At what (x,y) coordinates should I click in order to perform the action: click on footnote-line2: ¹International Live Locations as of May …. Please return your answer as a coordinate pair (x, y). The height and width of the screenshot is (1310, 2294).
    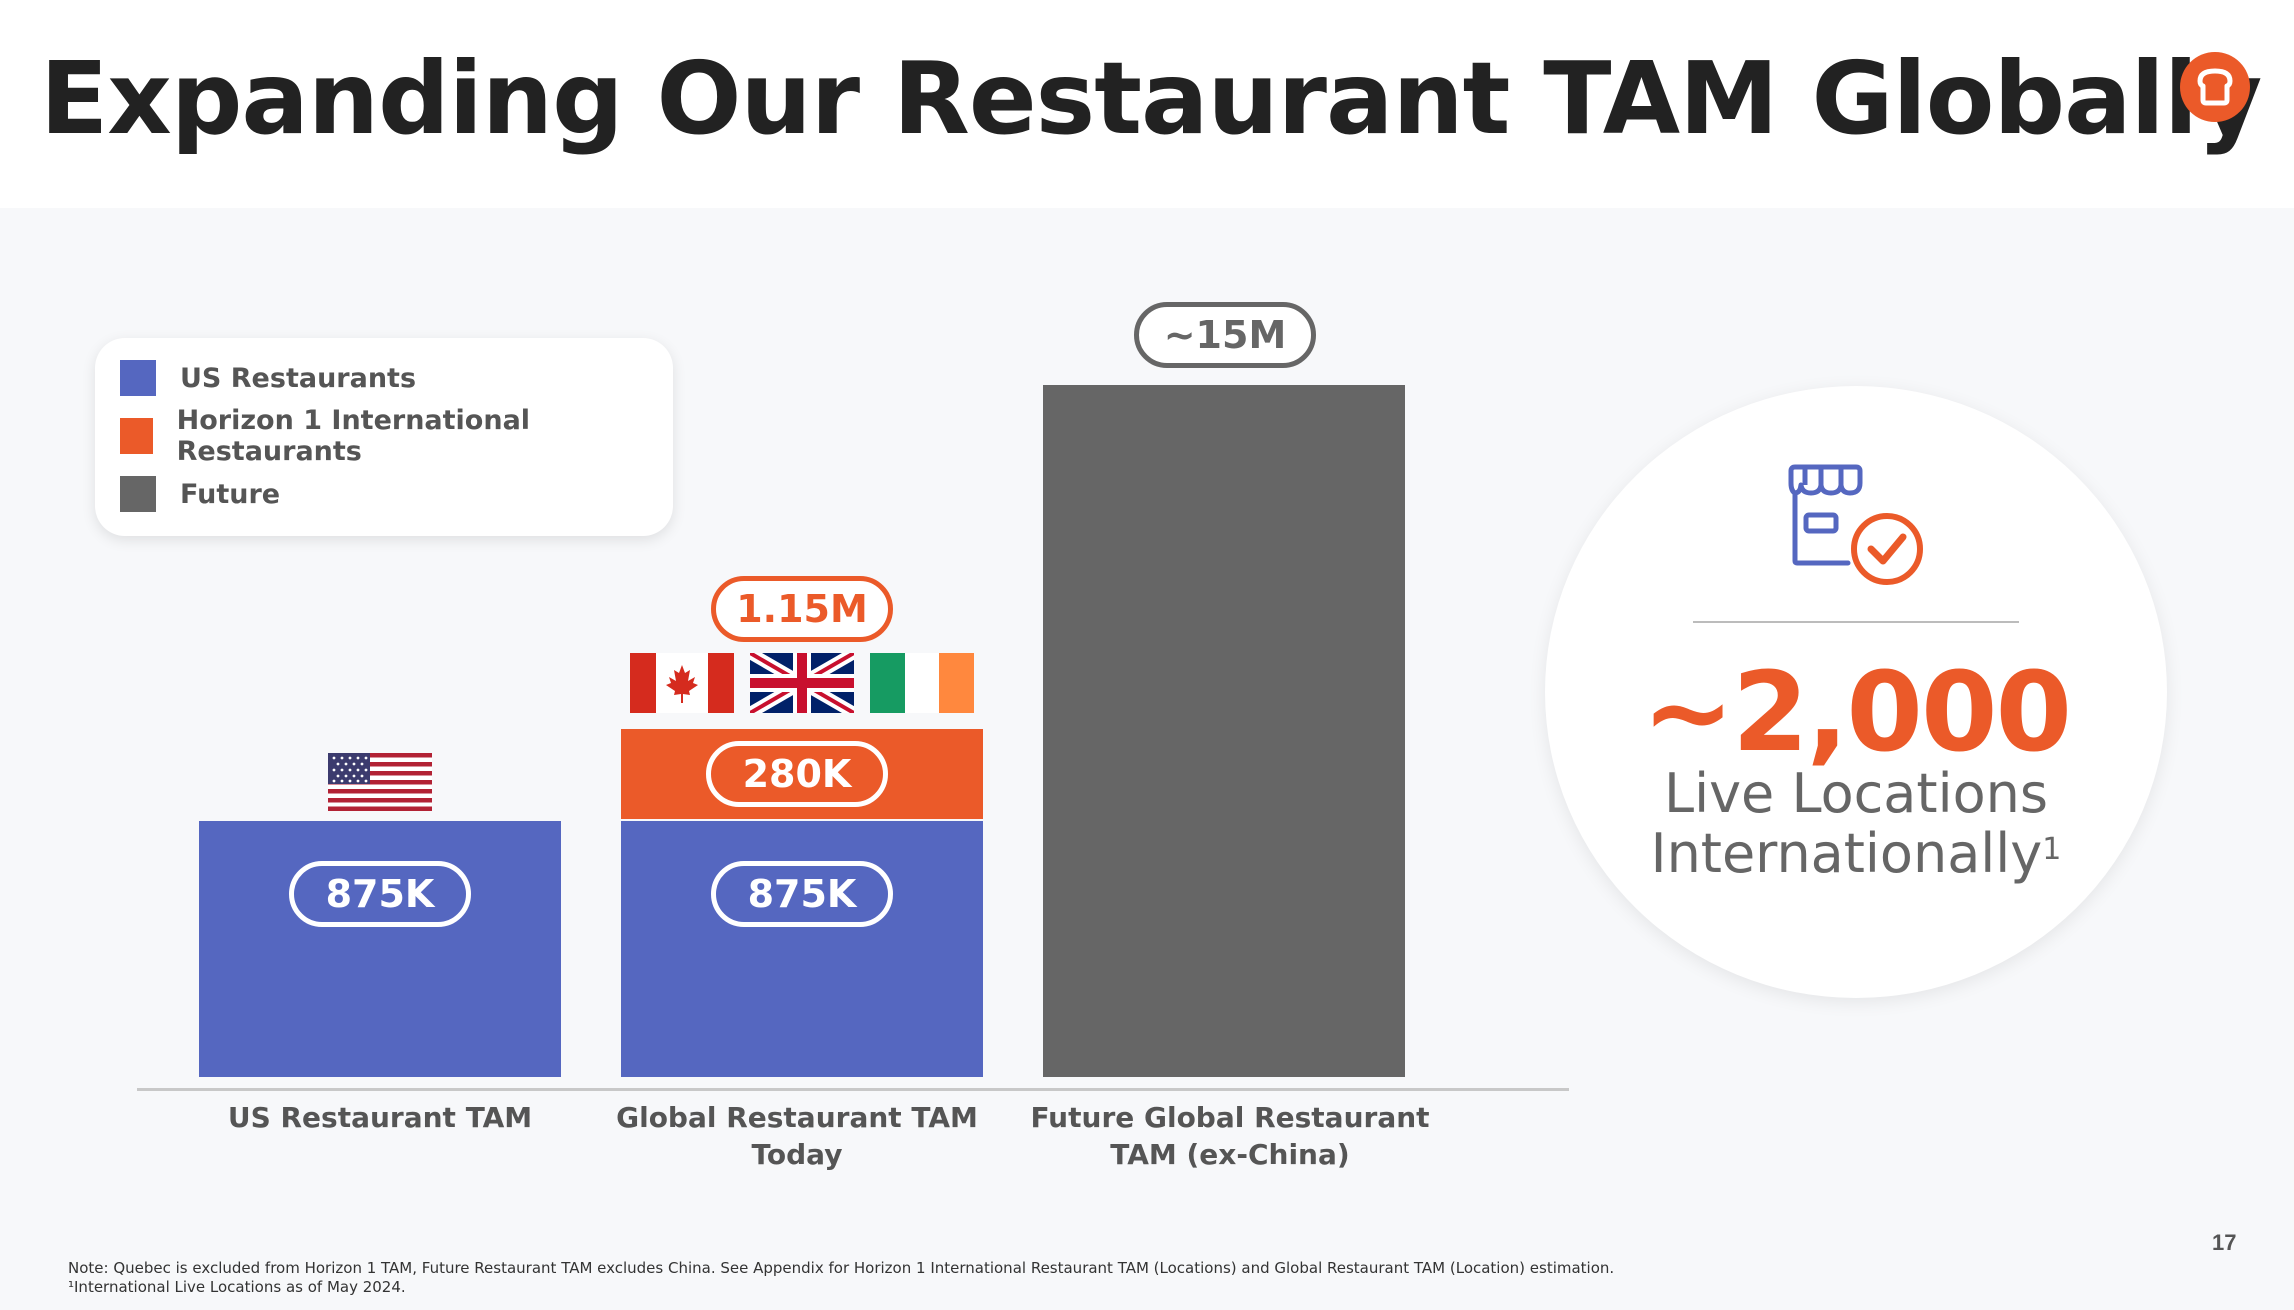
    Looking at the image, I should click on (237, 1287).